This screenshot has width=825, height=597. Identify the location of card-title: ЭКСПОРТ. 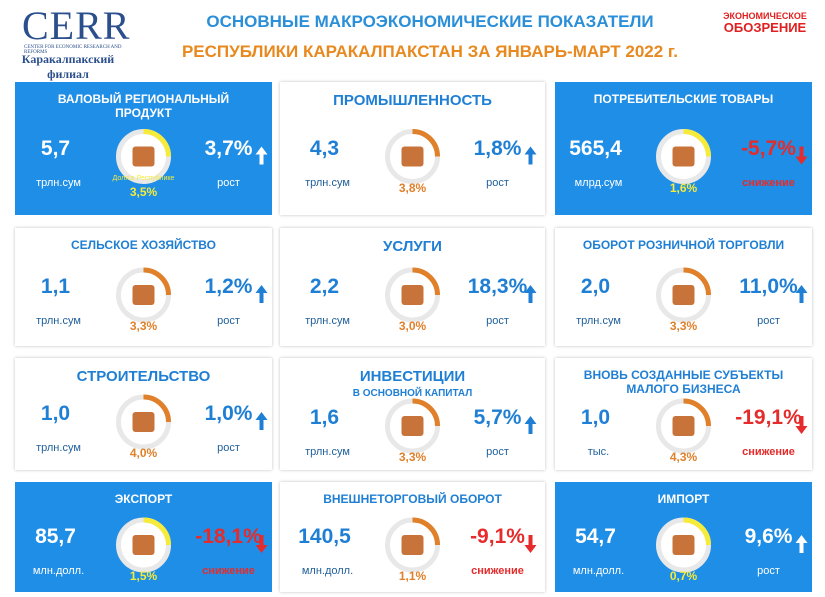
(143, 499).